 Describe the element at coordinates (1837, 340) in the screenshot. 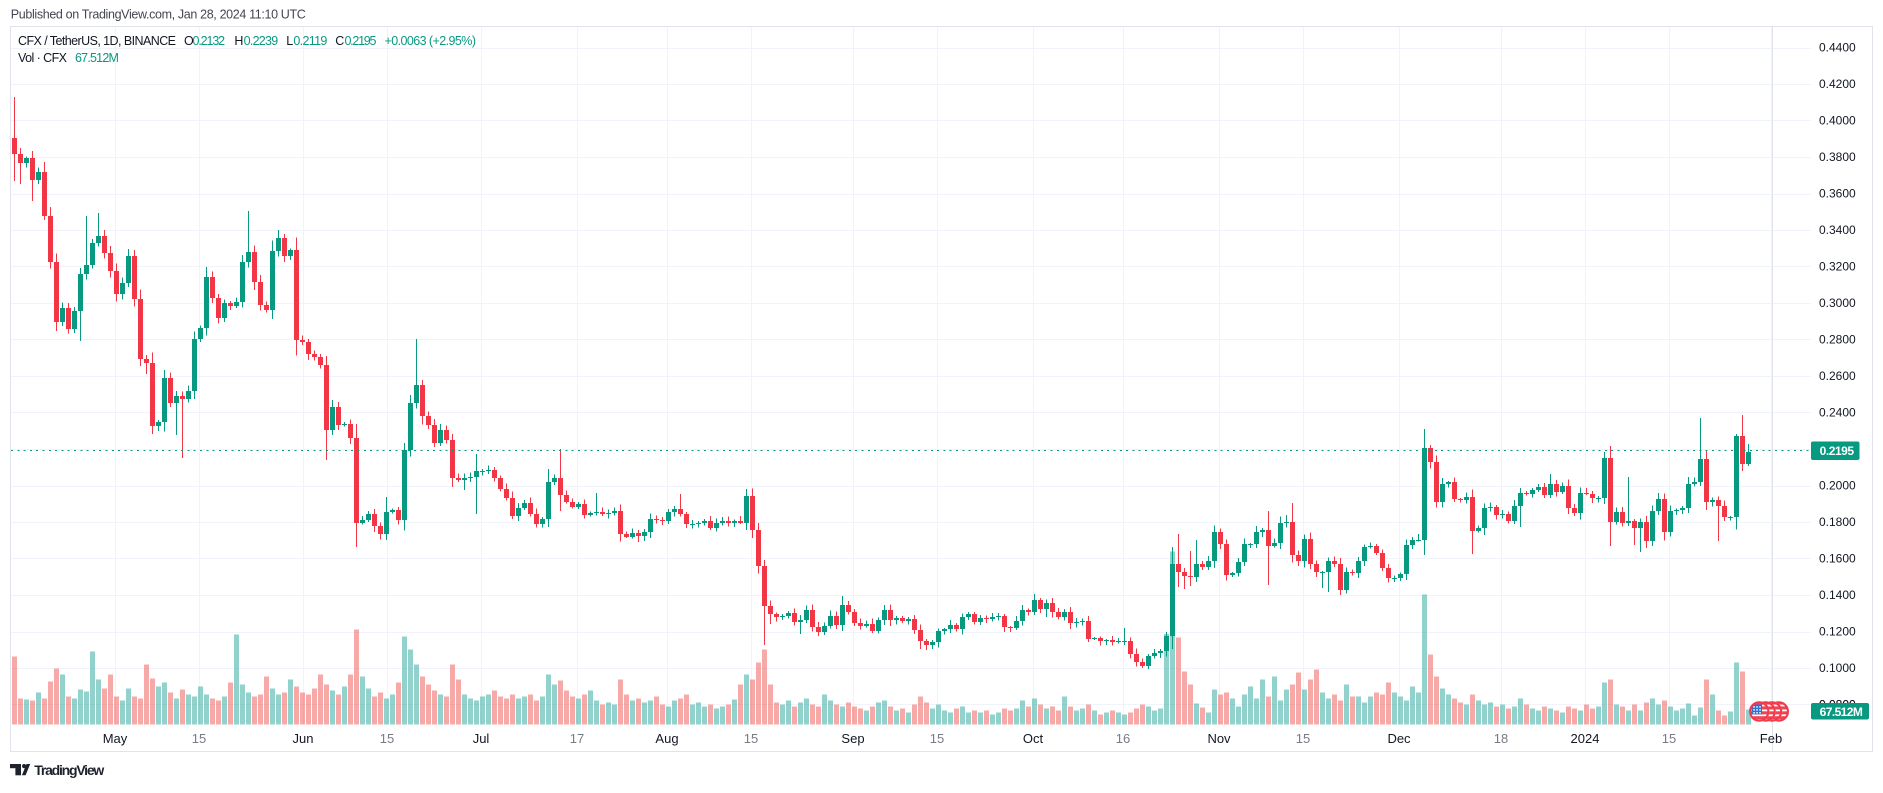

I see `svg-text: 0.2800` at that location.